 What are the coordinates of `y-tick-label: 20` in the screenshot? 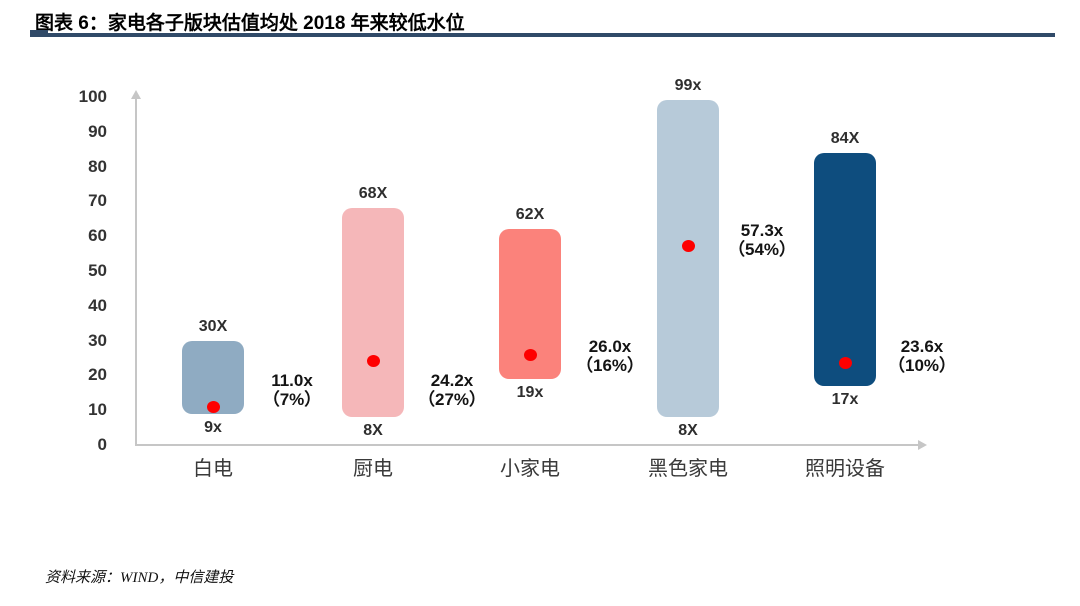 It's located at (97, 375).